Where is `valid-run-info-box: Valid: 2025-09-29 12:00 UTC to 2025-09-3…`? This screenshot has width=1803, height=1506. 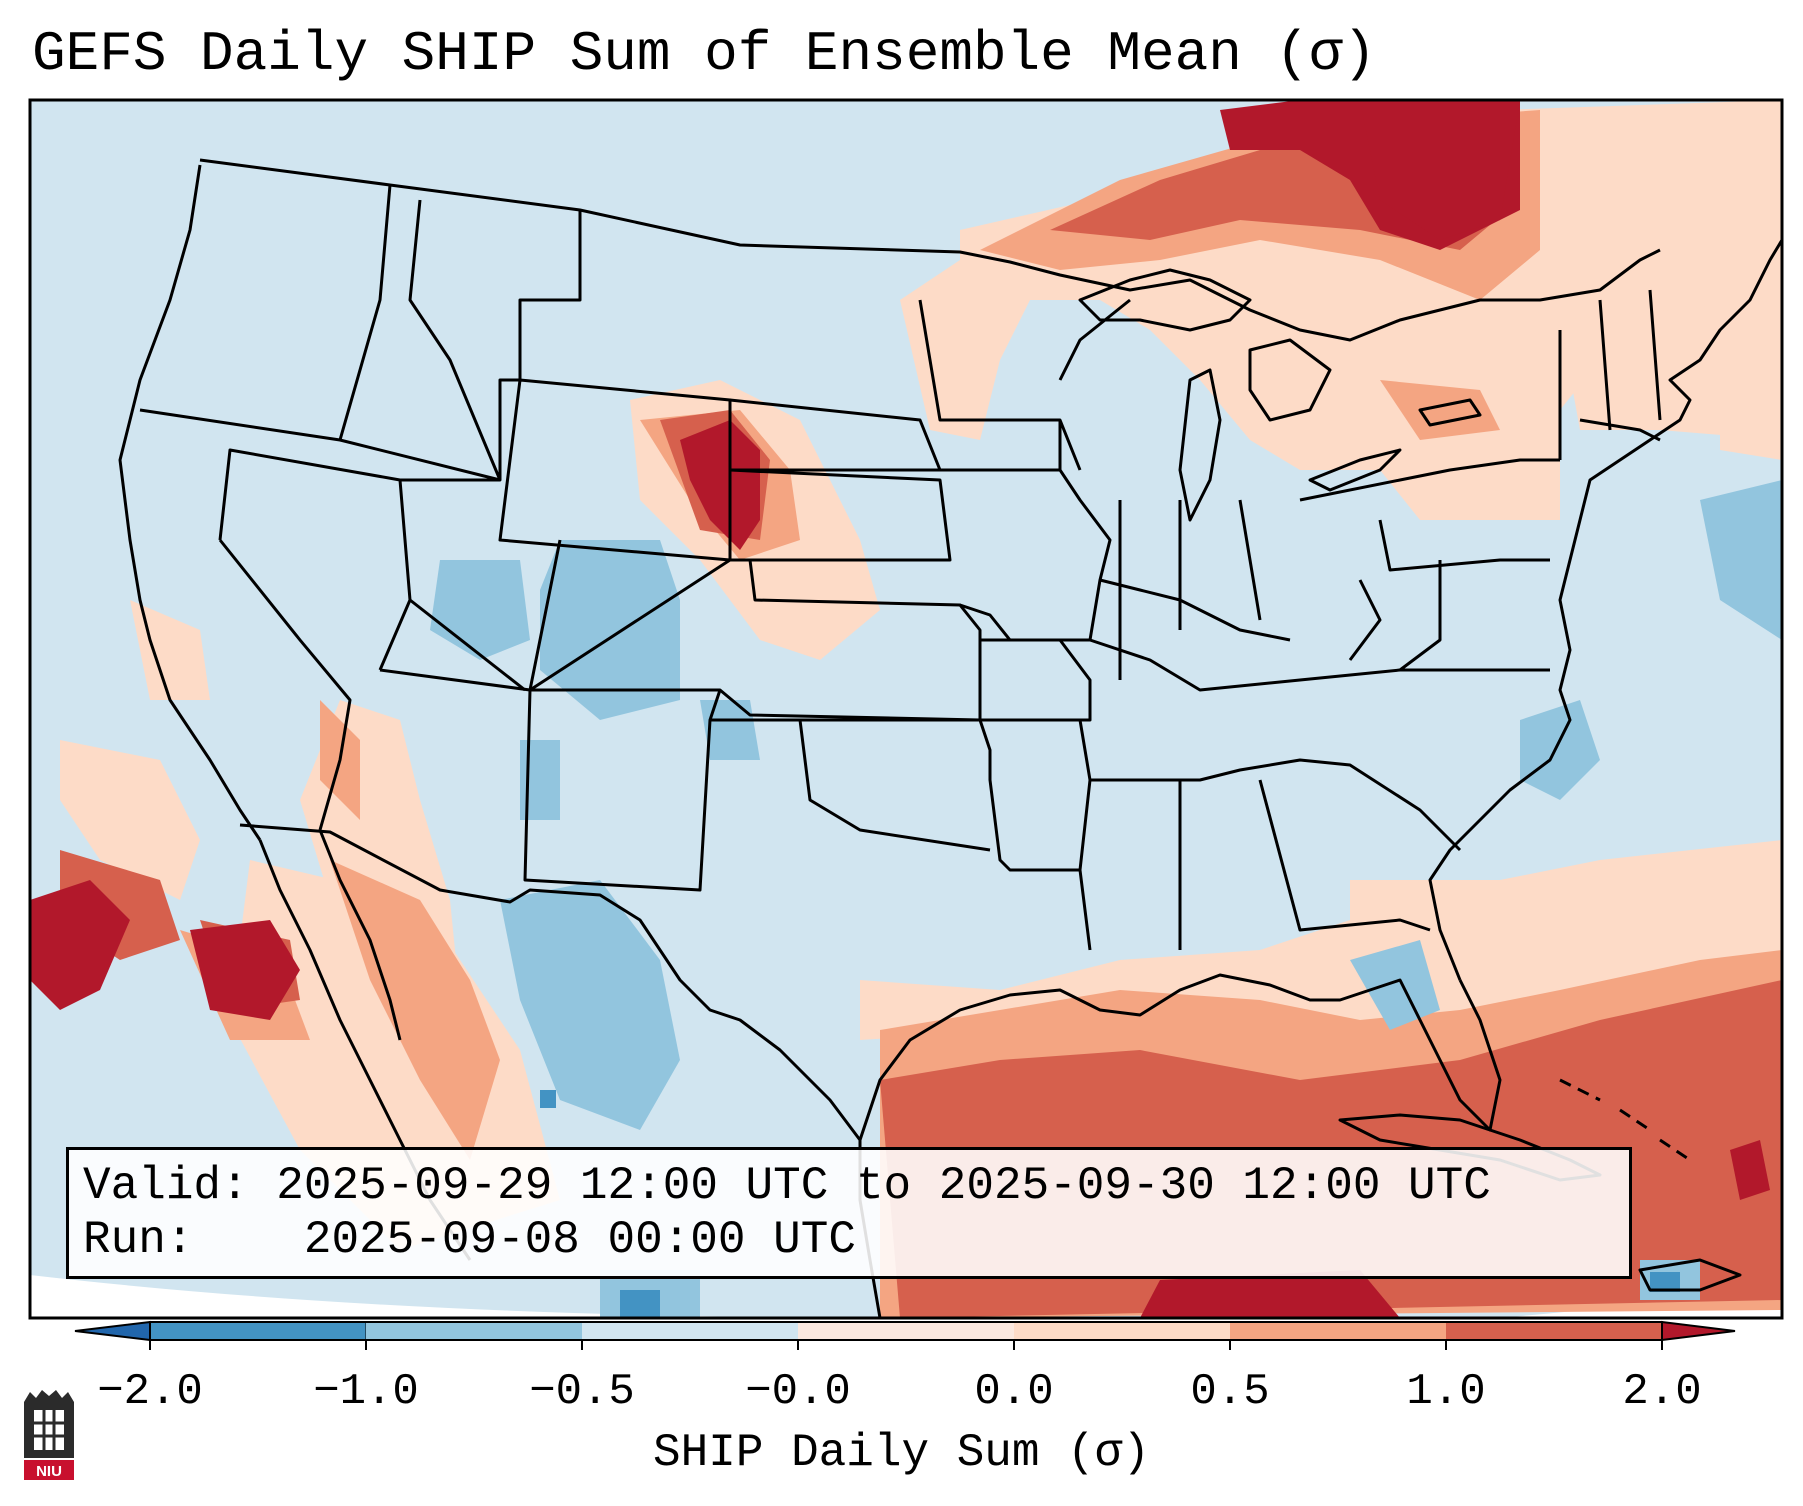 valid-run-info-box: Valid: 2025-09-29 12:00 UTC to 2025-09-3… is located at coordinates (849, 1213).